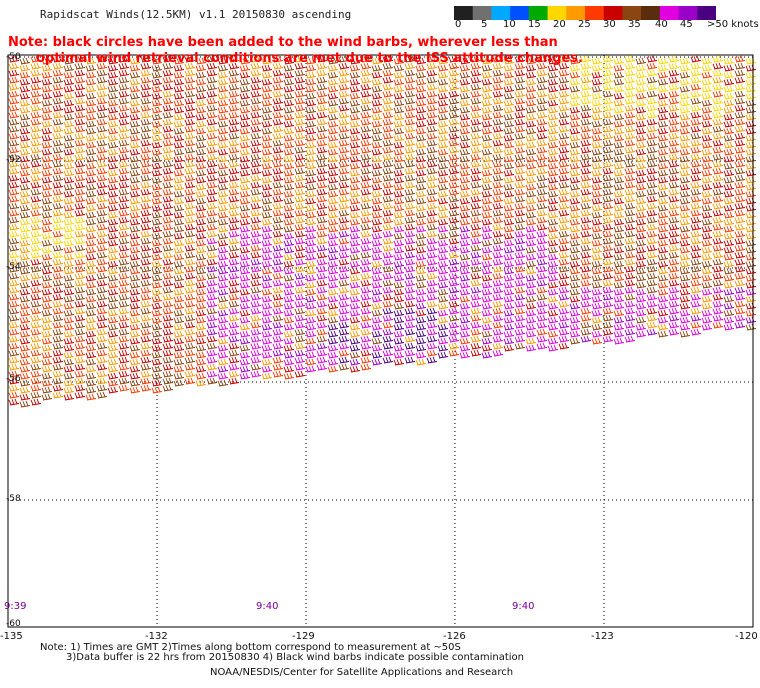 The image size is (760, 688). What do you see at coordinates (13, 160) in the screenshot?
I see `lat-label-52: -52` at bounding box center [13, 160].